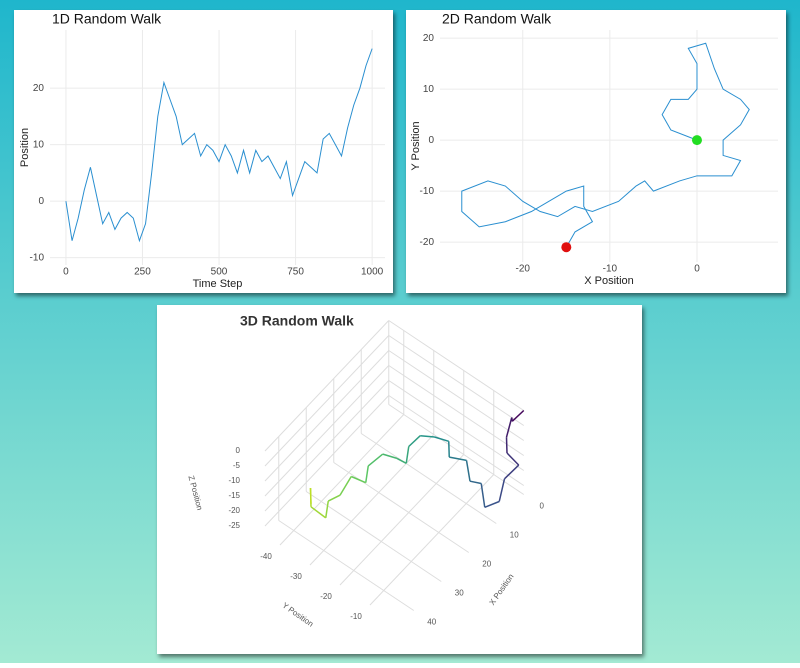 This screenshot has height=668, width=800. I want to click on x-tick-label: -10, so click(610, 269).